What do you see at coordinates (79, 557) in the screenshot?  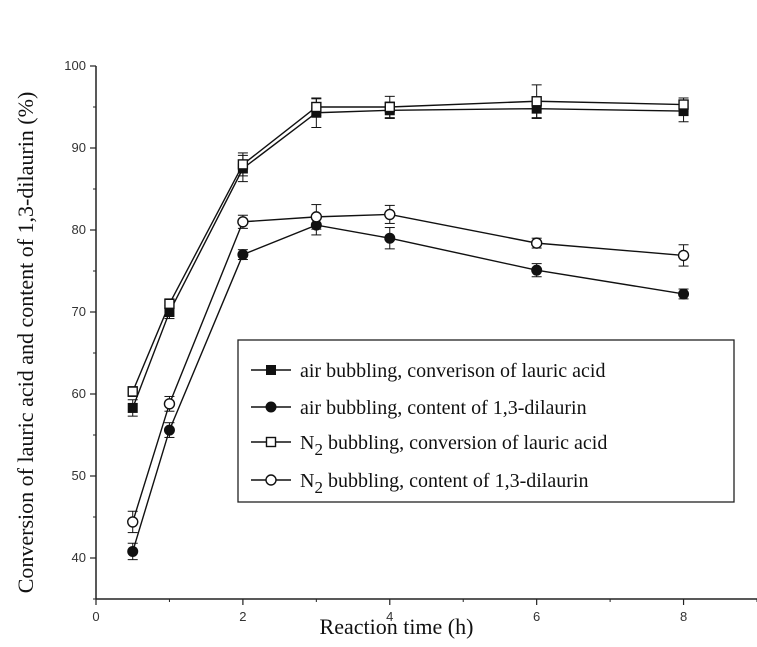 I see `y-tick-label: 40` at bounding box center [79, 557].